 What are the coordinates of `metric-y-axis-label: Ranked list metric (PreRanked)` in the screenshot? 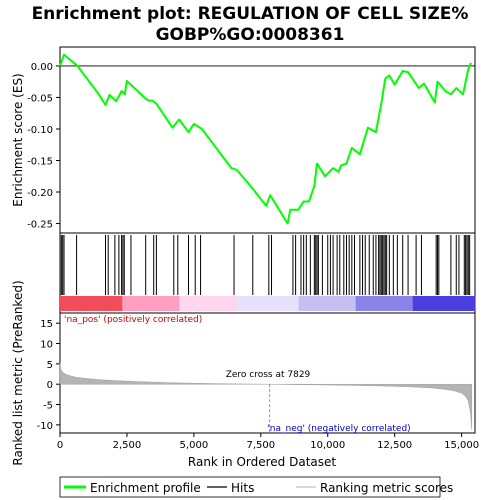 It's located at (18, 372).